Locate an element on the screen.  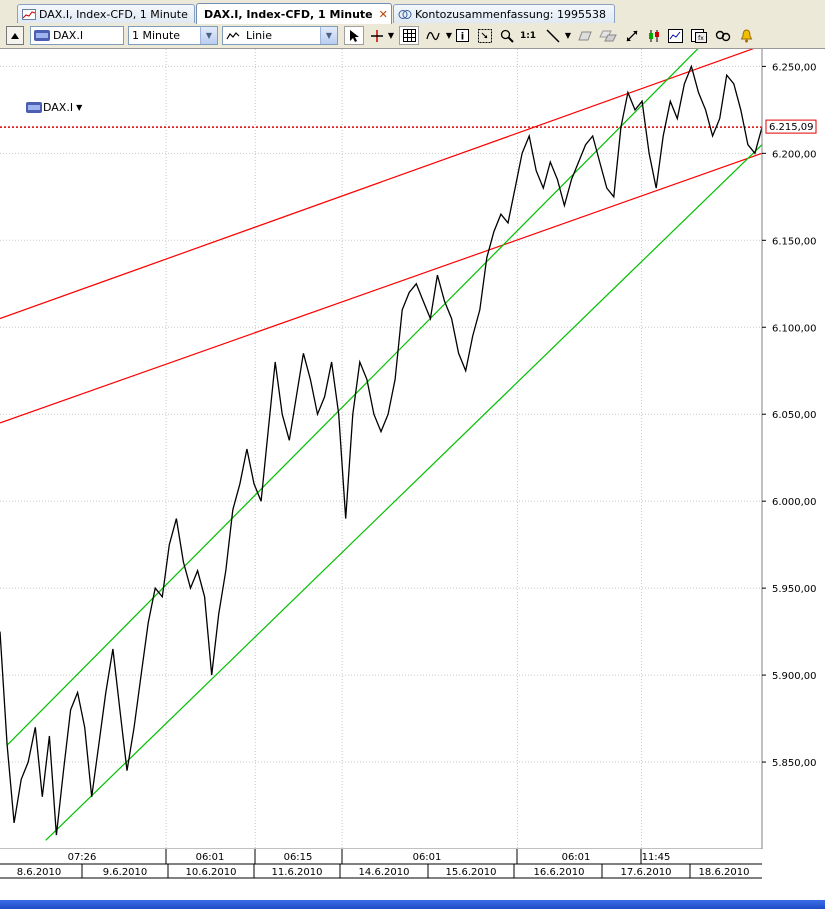
expand-icon is located at coordinates (632, 35).